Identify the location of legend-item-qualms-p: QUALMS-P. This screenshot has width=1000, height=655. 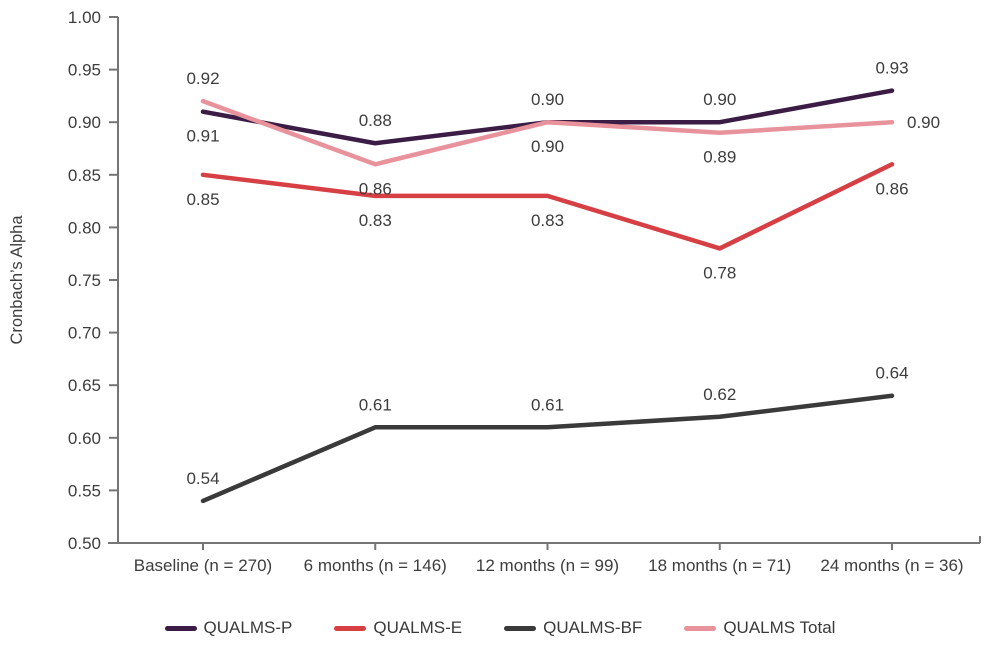
(228, 628).